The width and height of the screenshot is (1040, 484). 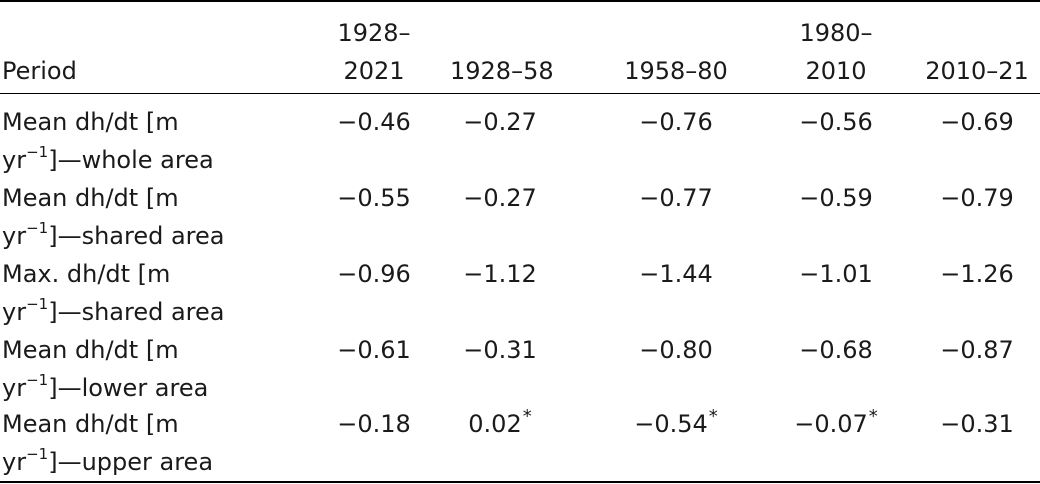 I want to click on cell-value: −0.54, so click(x=671, y=424).